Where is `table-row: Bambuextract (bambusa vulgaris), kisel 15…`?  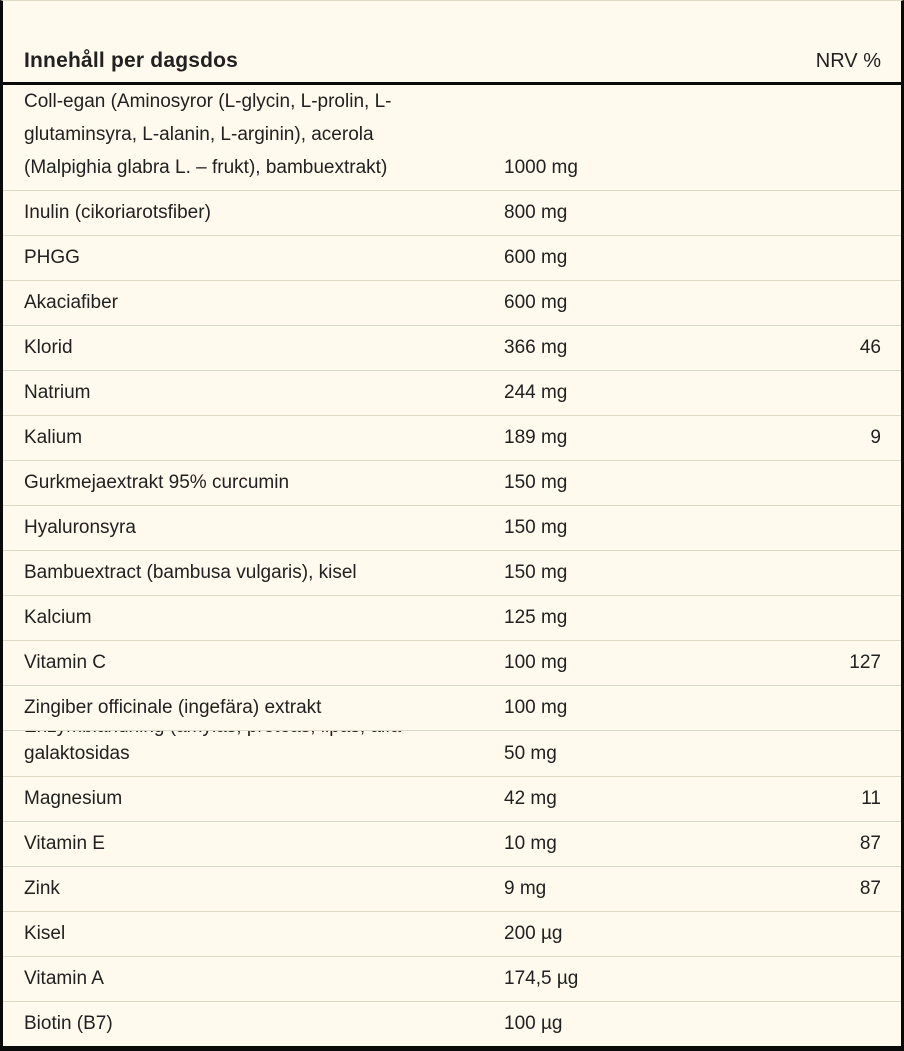
table-row: Bambuextract (bambusa vulgaris), kisel 15… is located at coordinates (452, 573).